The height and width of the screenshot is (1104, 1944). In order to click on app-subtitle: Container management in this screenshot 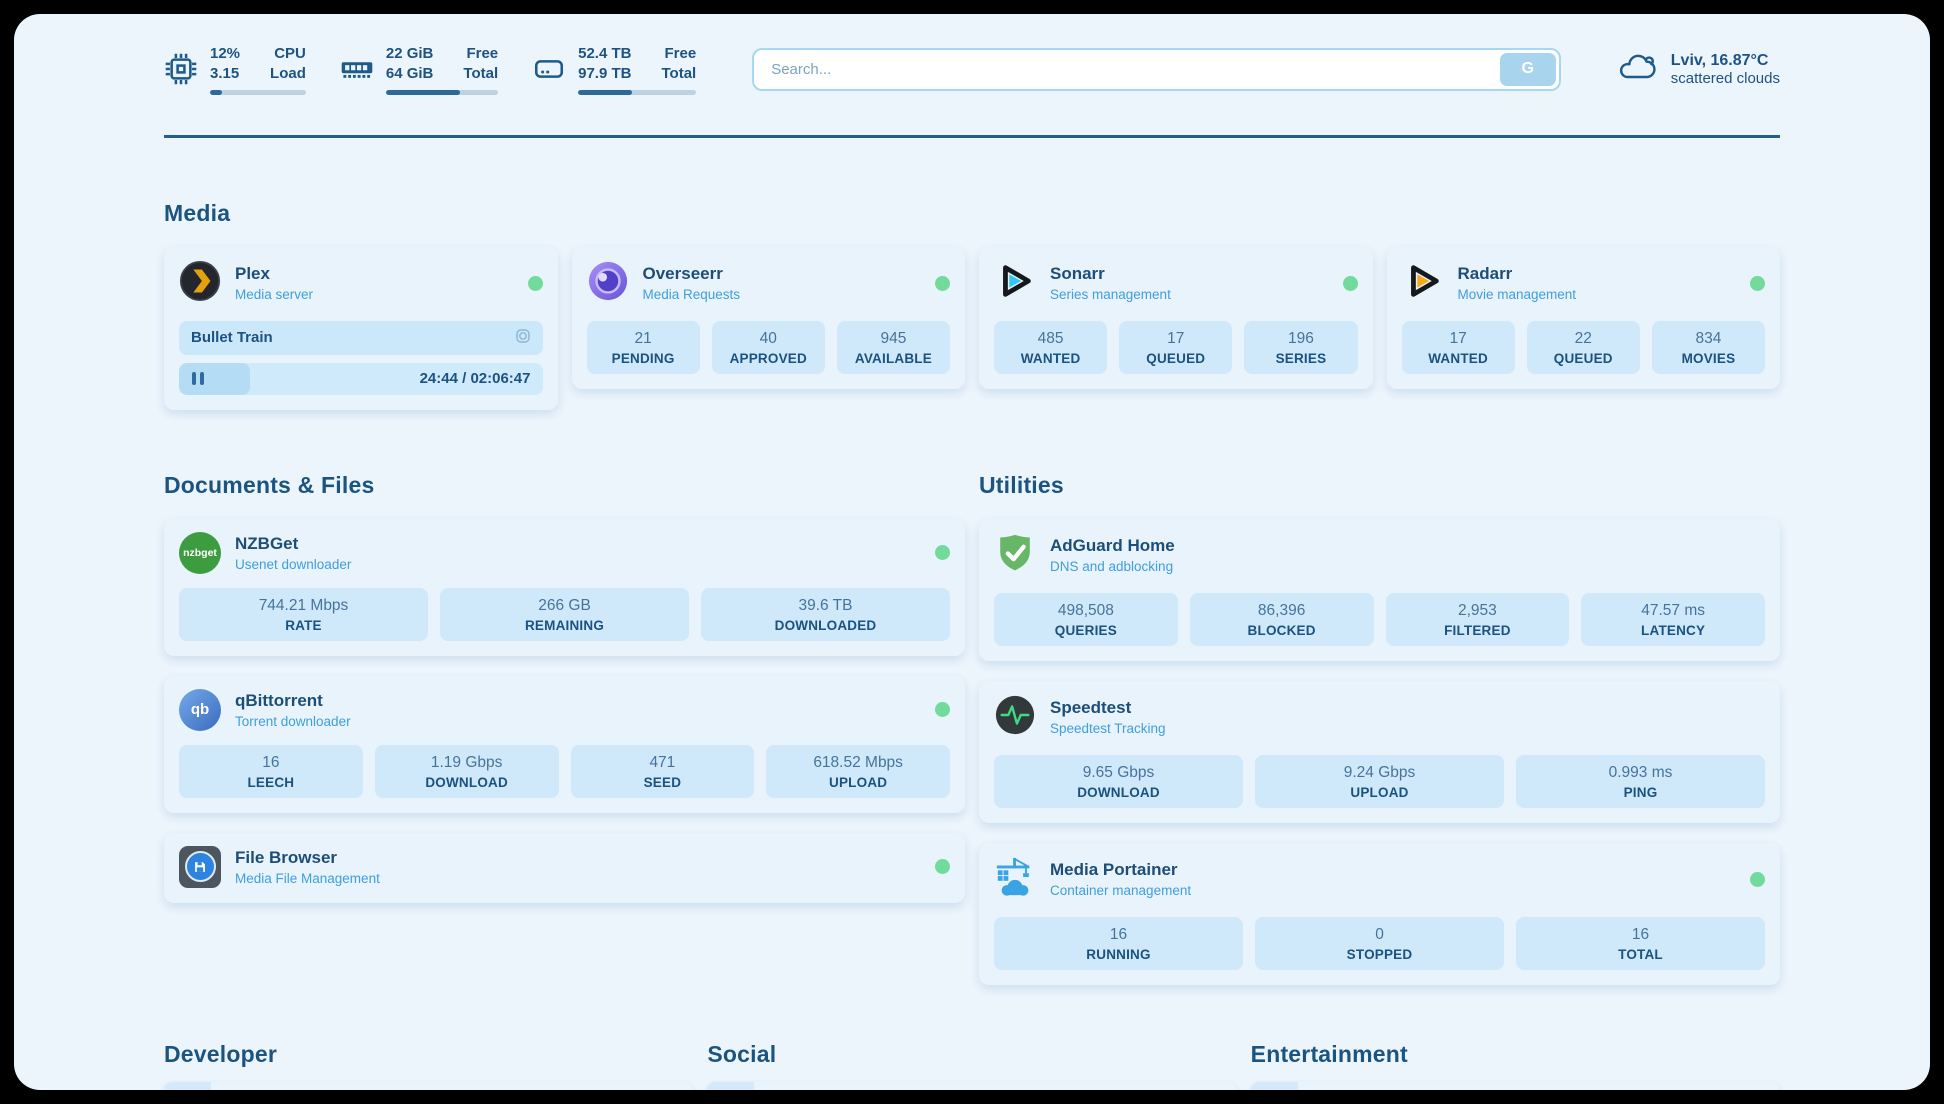, I will do `click(1121, 890)`.